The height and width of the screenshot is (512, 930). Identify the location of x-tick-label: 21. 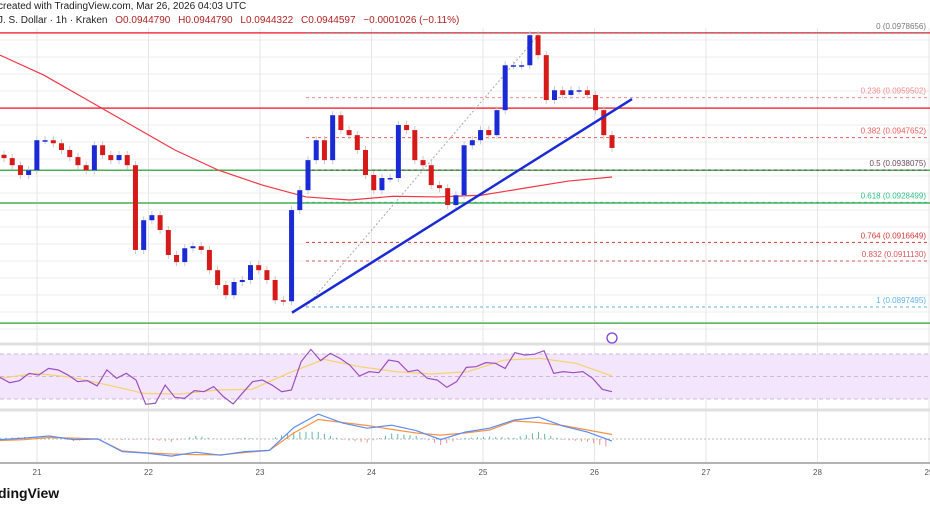
(37, 472).